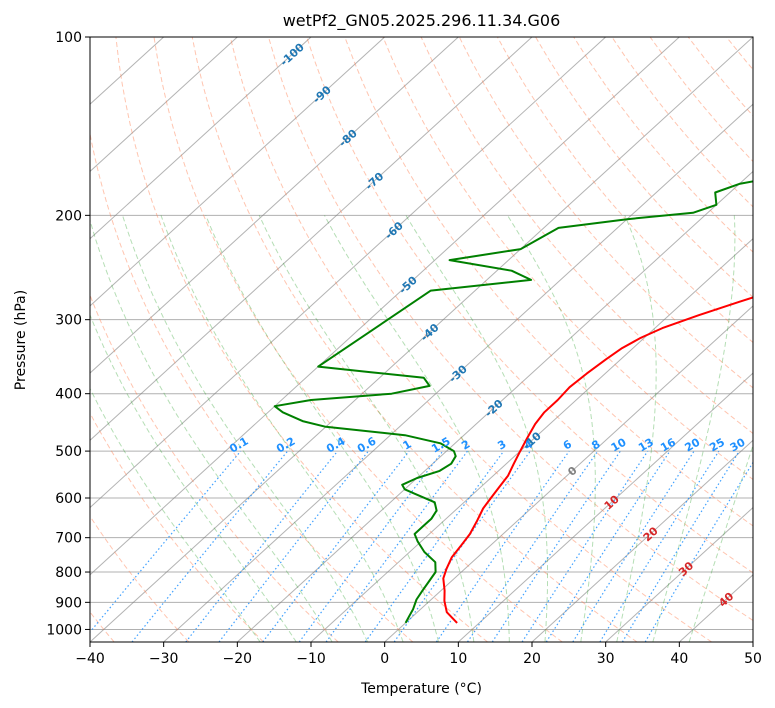 The image size is (775, 708). Describe the element at coordinates (68, 573) in the screenshot. I see `y-tick-label: 800` at that location.